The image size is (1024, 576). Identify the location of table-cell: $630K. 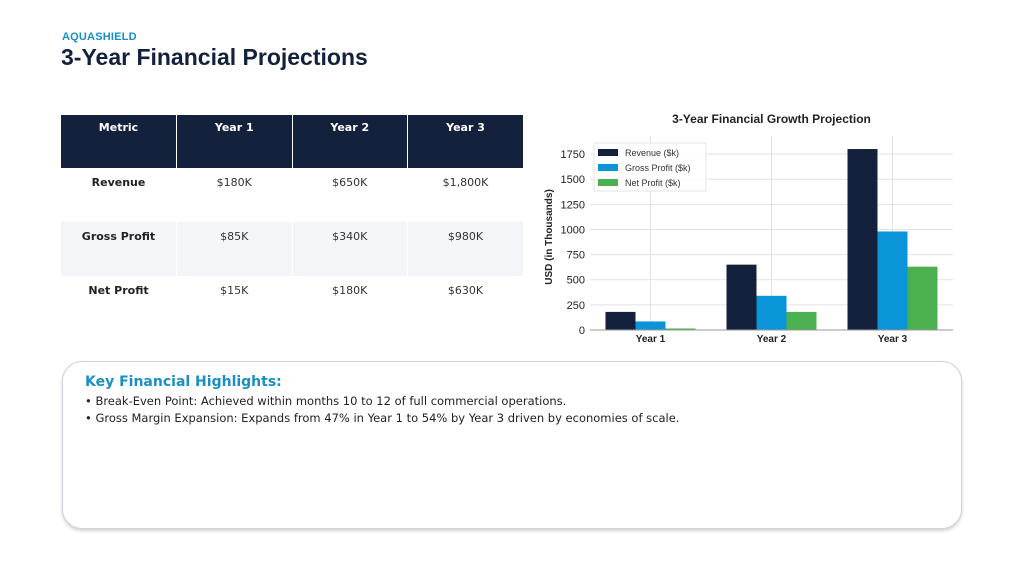
(465, 290).